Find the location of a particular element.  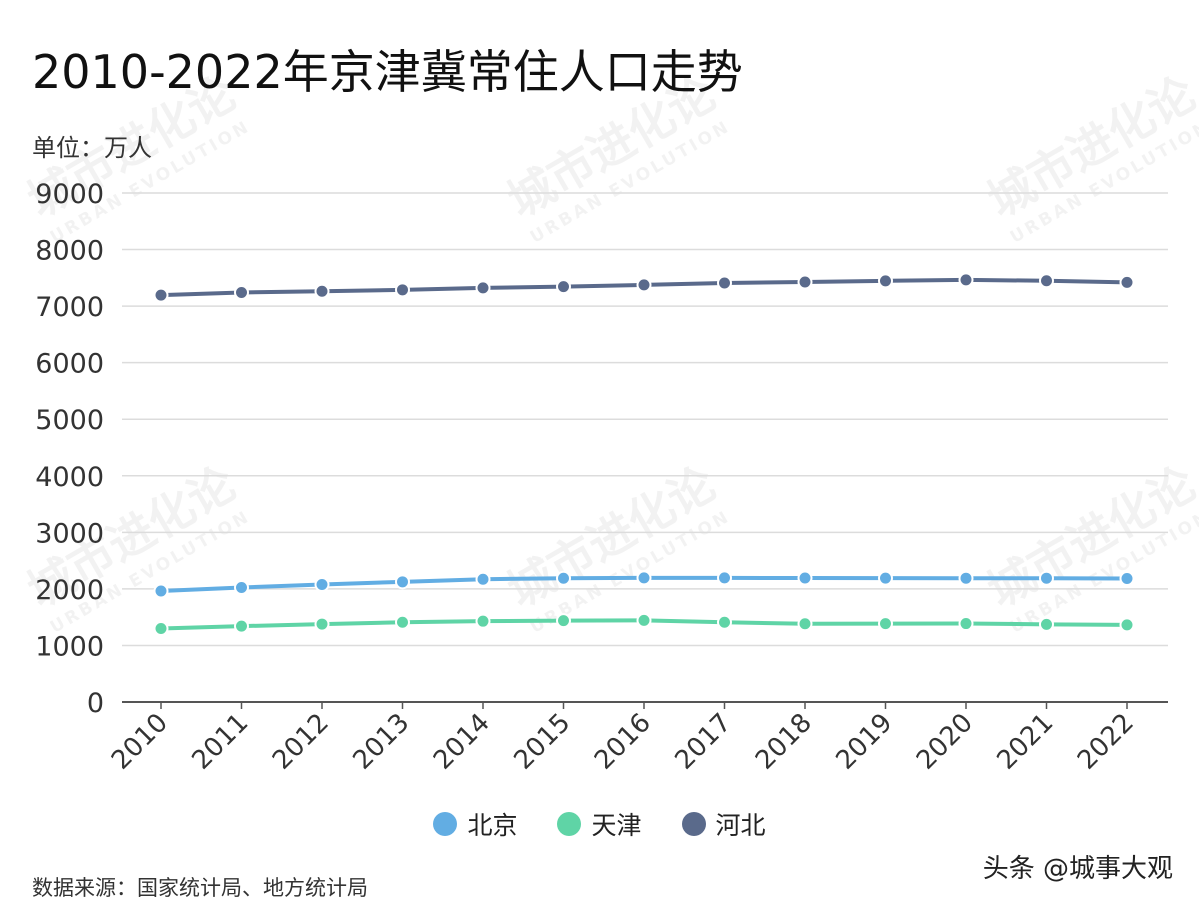

y-tick-label: 7000 is located at coordinates (69, 307).